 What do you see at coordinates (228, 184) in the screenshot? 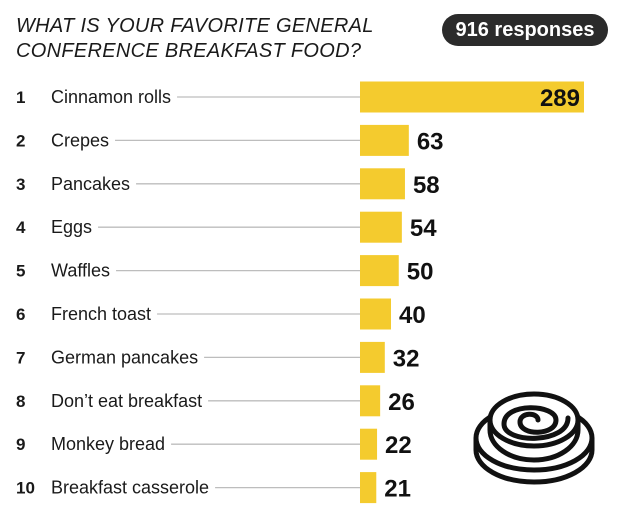
I see `chart-row: 3 Pancakes 58` at bounding box center [228, 184].